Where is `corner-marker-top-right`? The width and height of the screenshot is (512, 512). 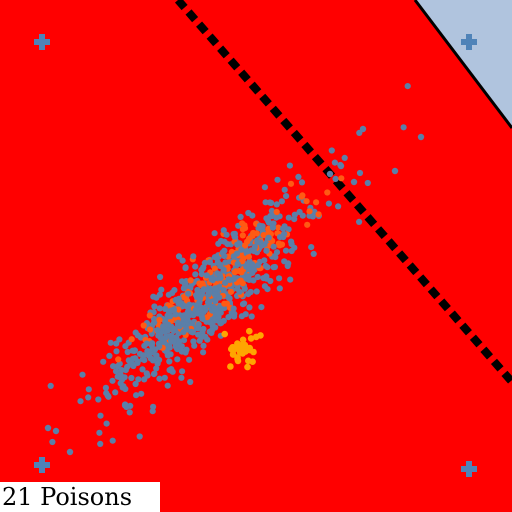 corner-marker-top-right is located at coordinates (469, 42).